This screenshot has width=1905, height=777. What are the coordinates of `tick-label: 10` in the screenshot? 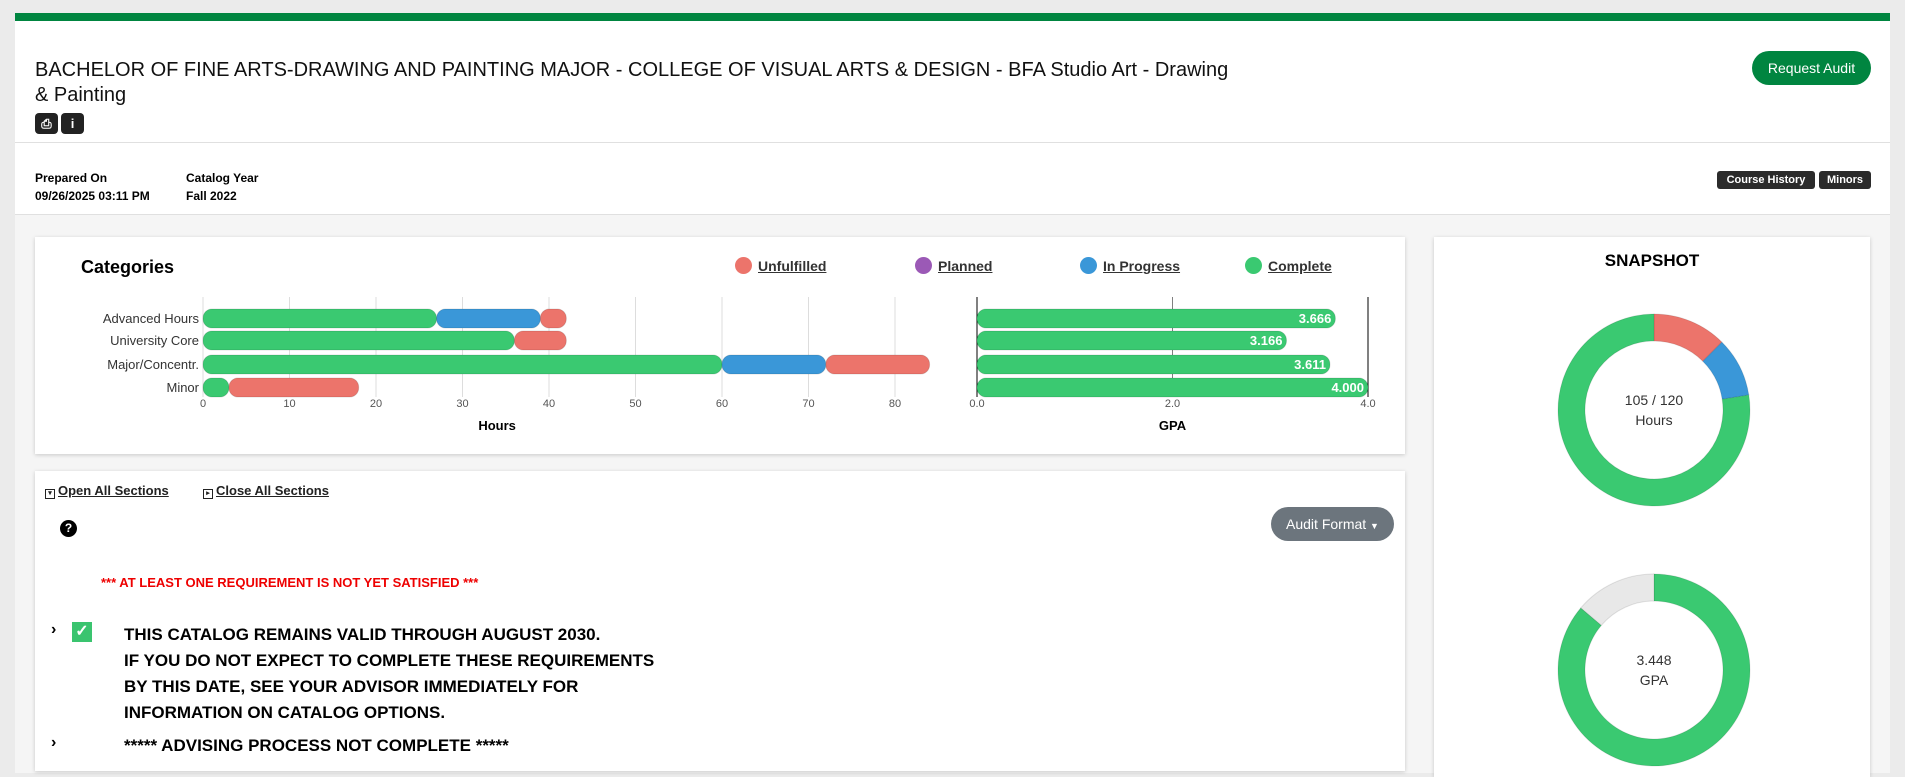 It's located at (289, 404).